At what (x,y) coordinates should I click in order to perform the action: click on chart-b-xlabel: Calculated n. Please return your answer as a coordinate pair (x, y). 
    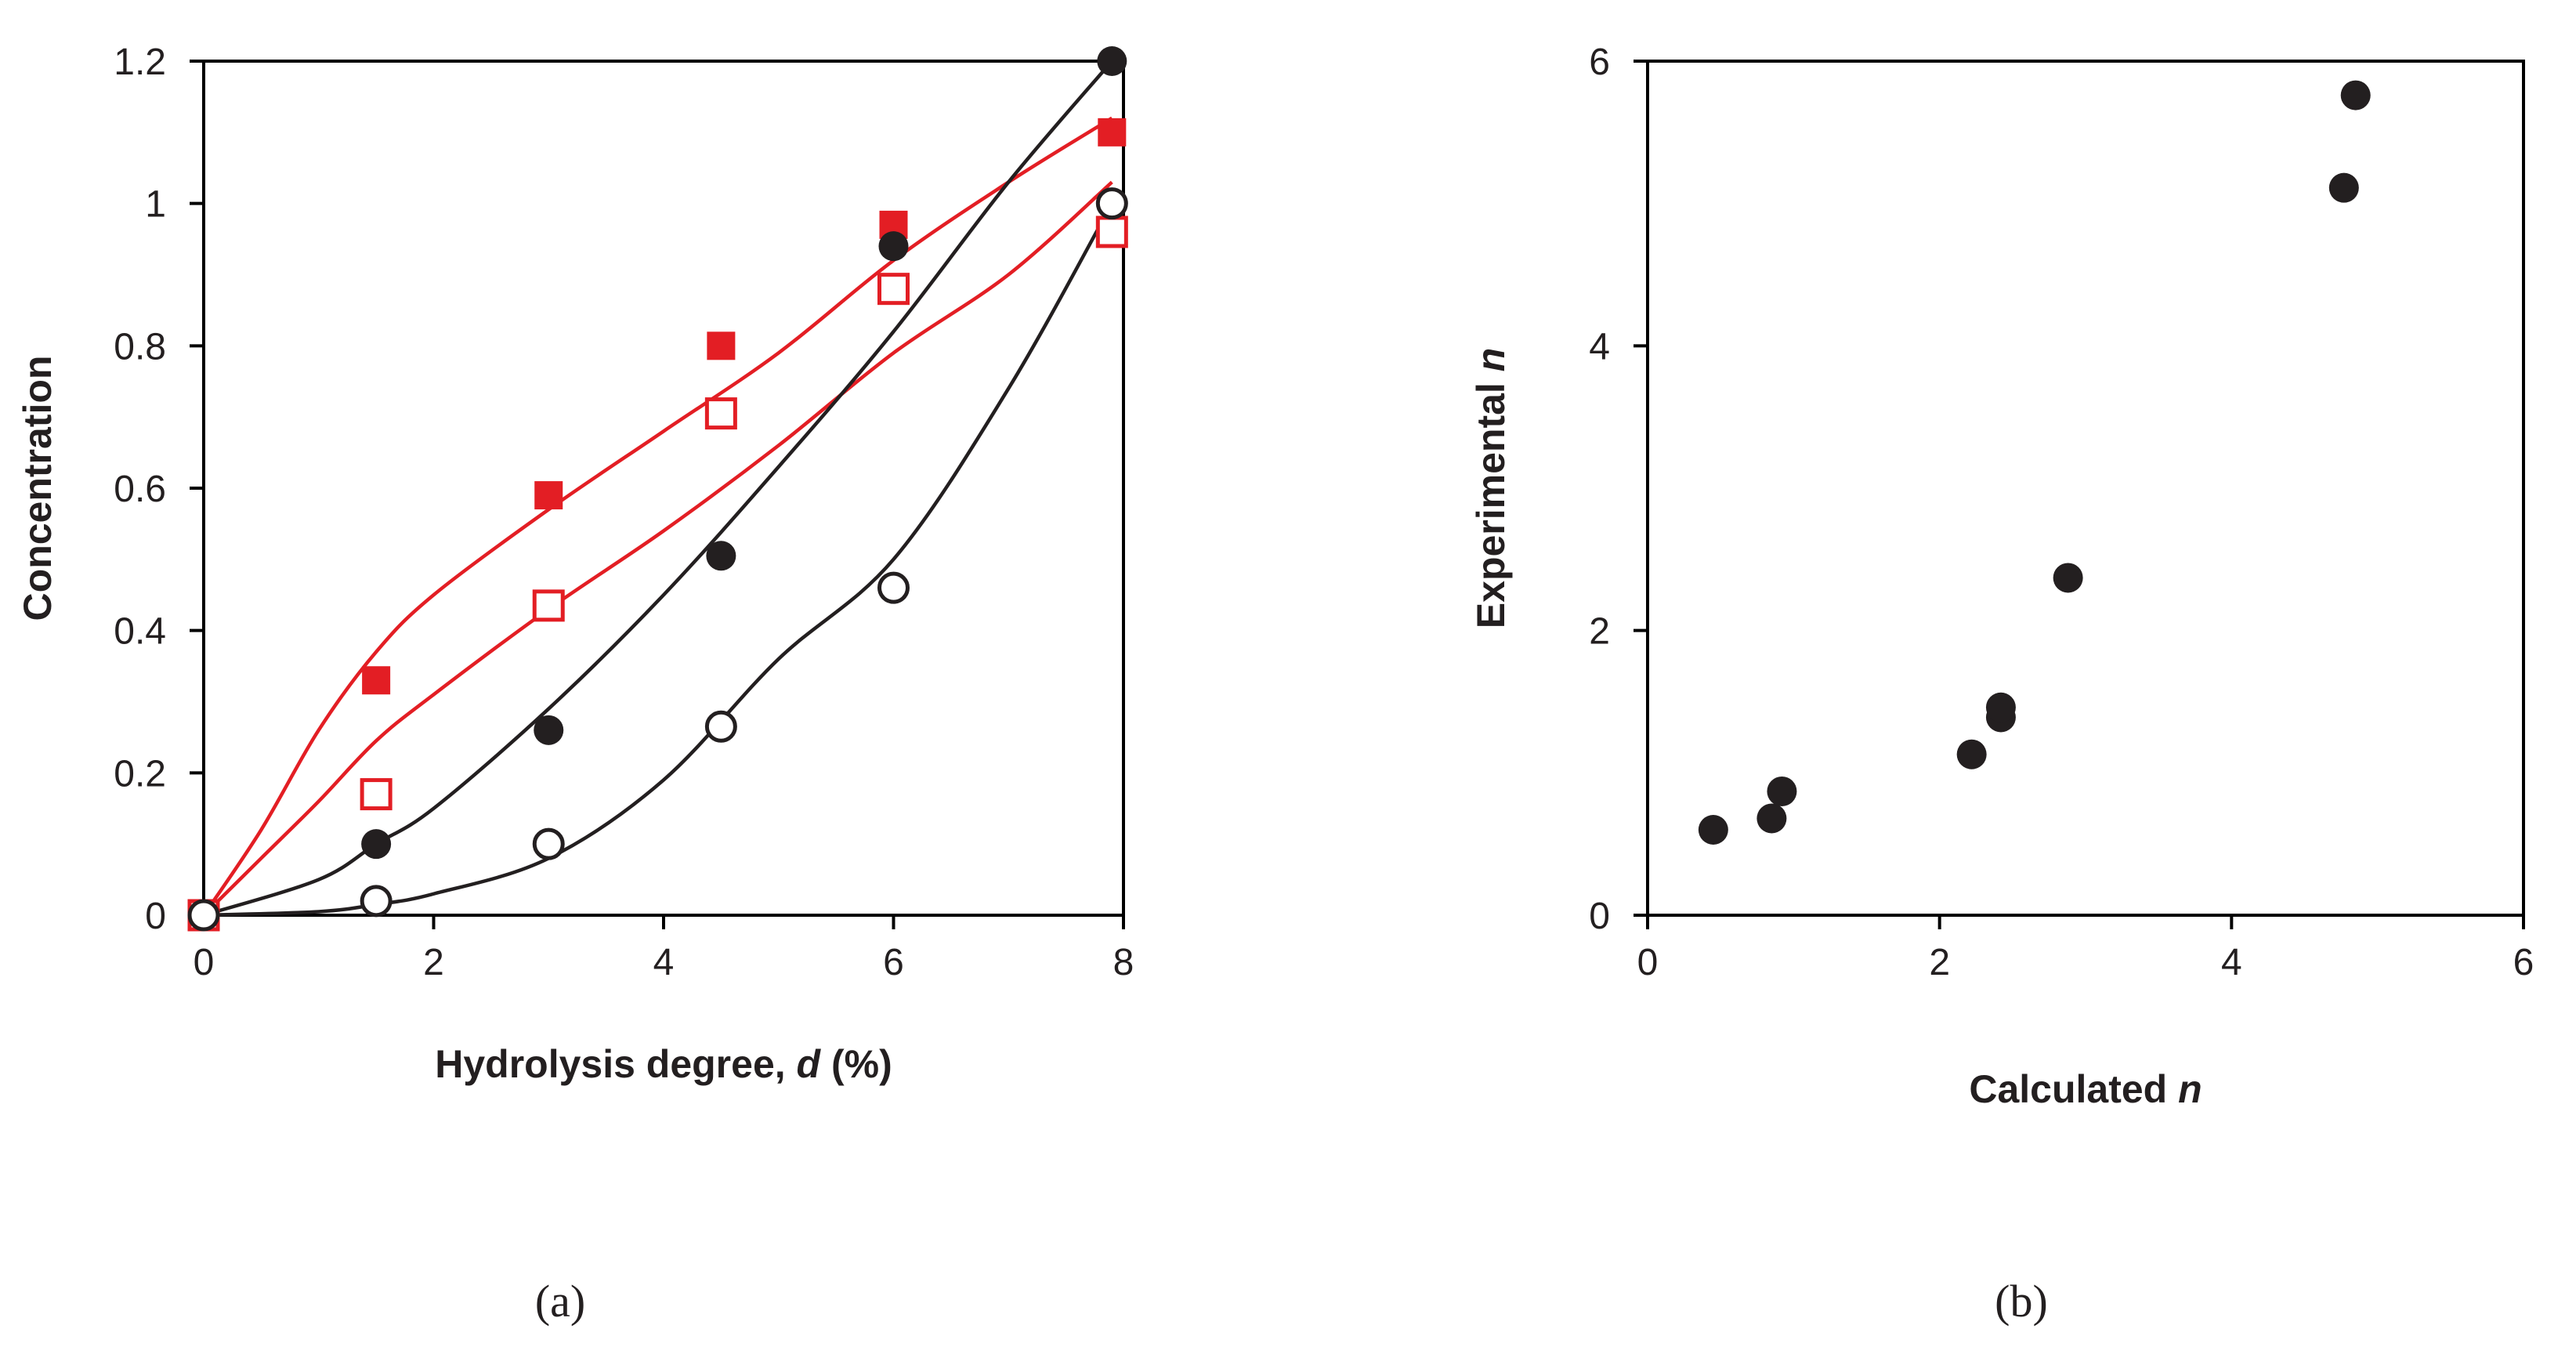
    Looking at the image, I should click on (2085, 1089).